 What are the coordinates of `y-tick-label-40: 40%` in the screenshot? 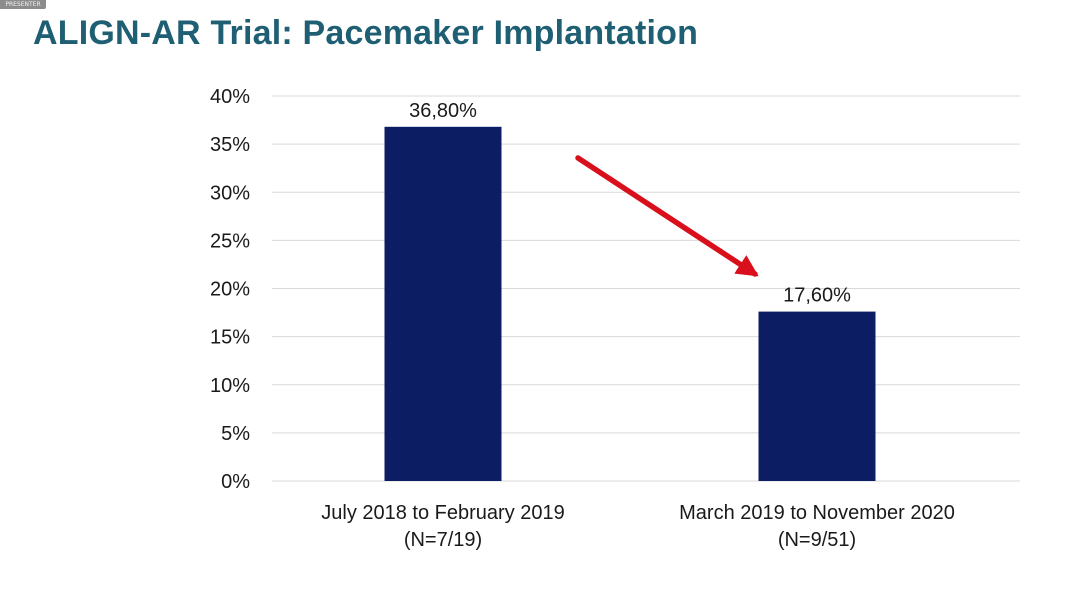 It's located at (230, 97).